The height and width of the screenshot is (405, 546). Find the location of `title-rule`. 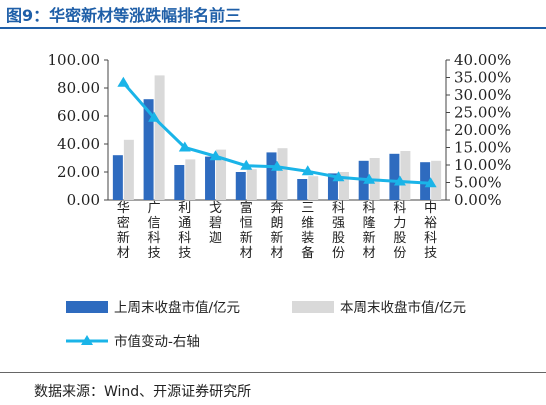

title-rule is located at coordinates (273, 28).